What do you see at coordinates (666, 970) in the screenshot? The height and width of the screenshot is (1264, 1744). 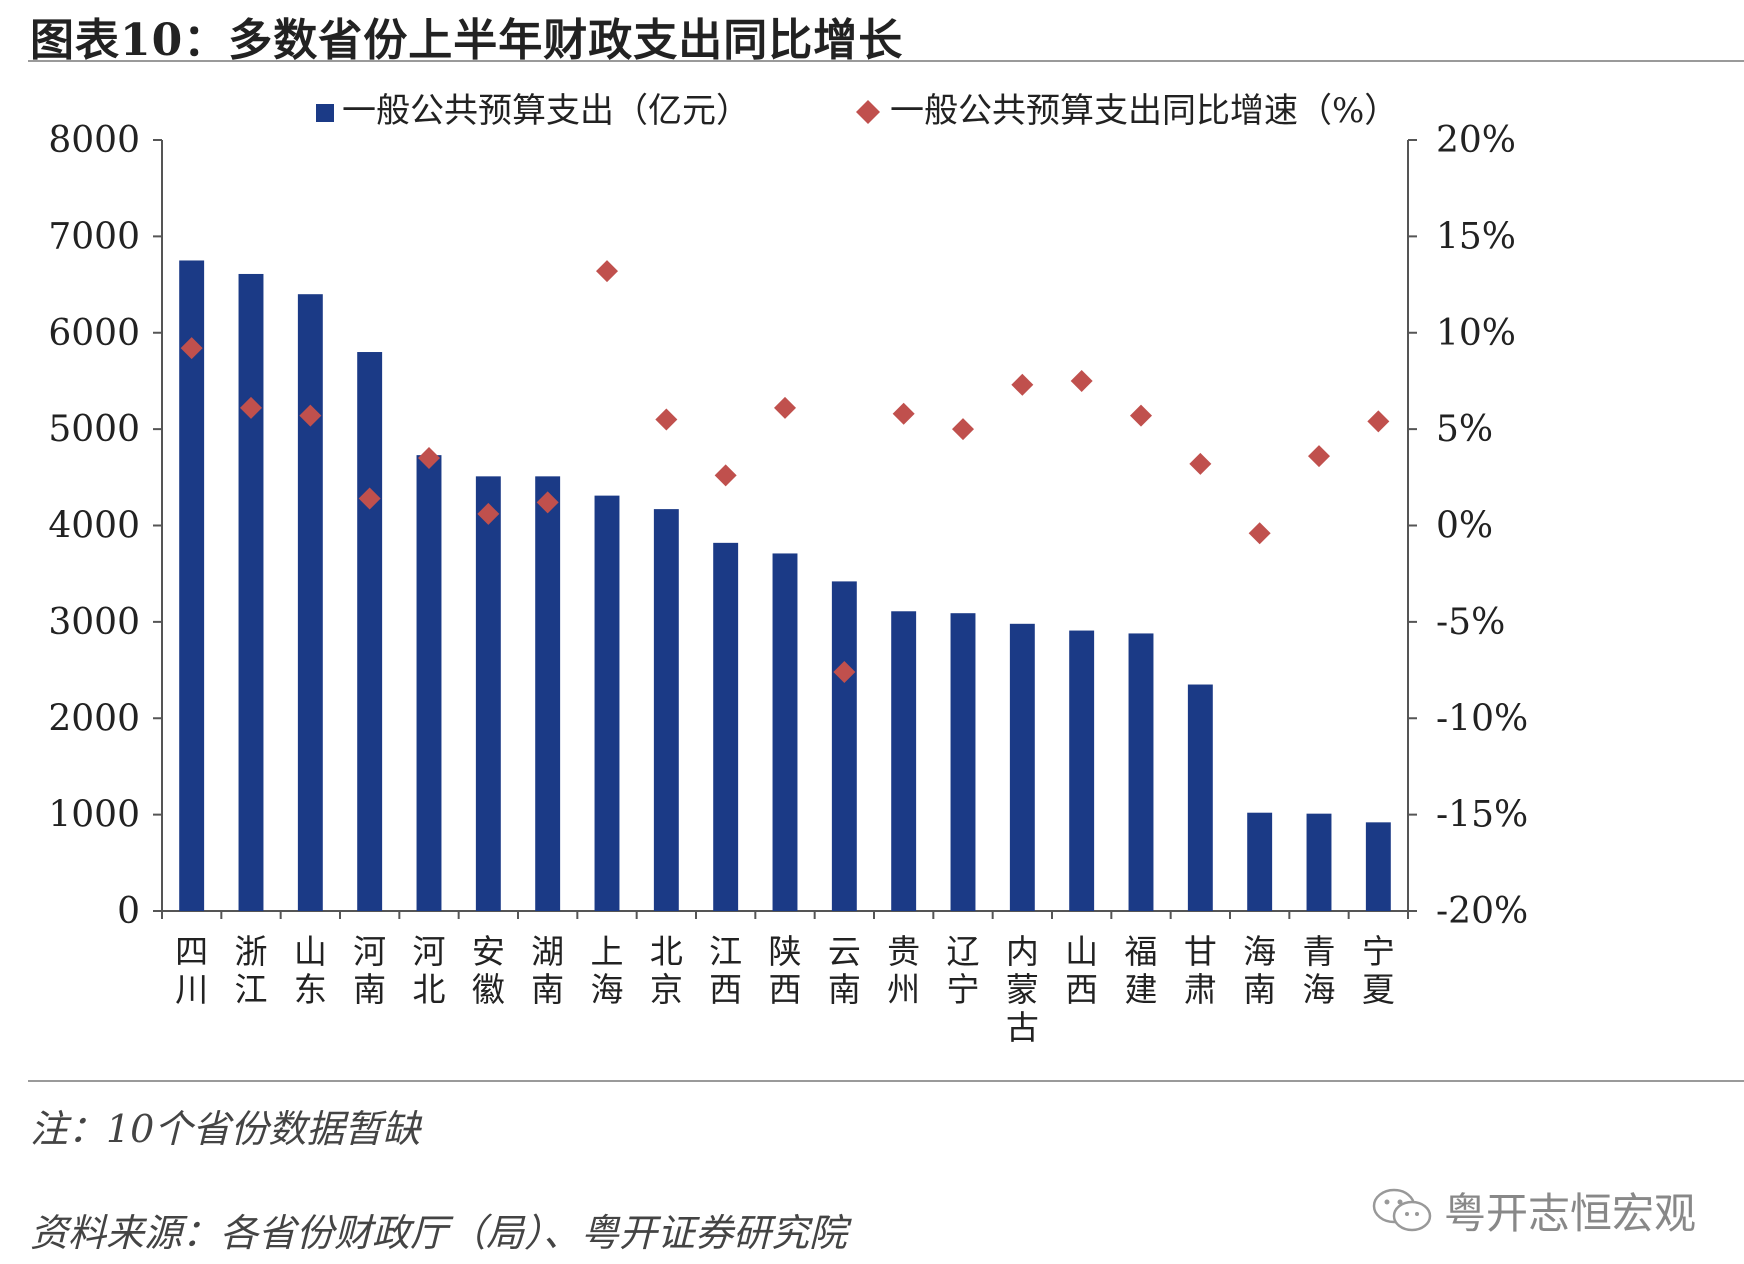 I see `category-label: 北京` at bounding box center [666, 970].